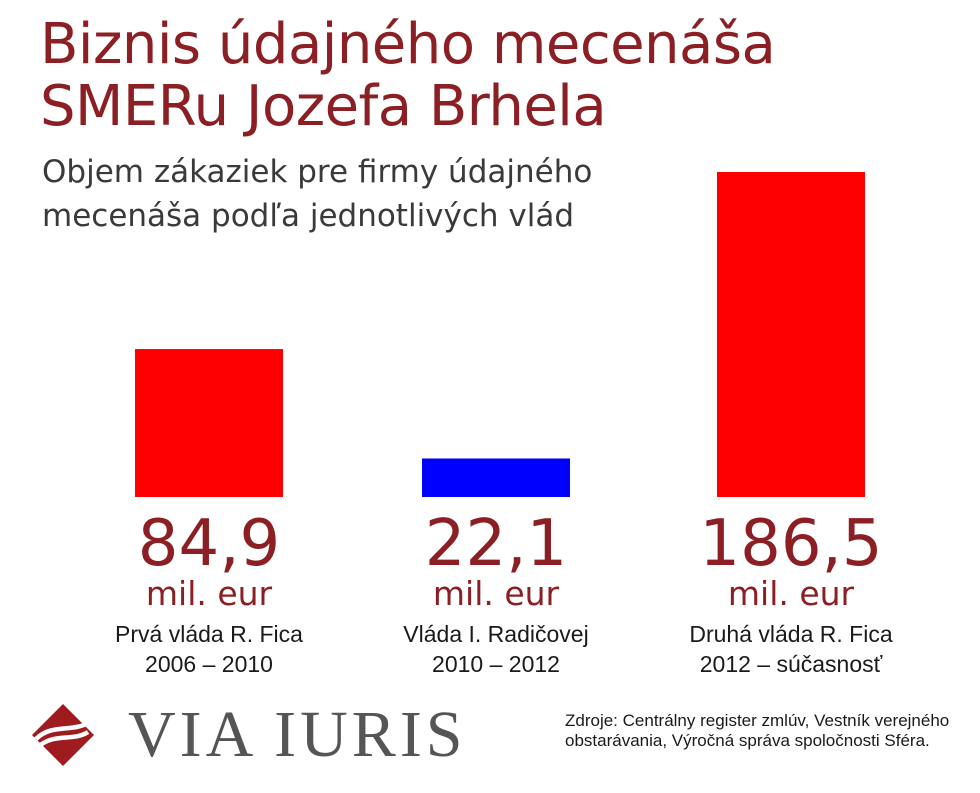 The image size is (980, 793). Describe the element at coordinates (63, 735) in the screenshot. I see `via-iuris-logo-icon` at that location.